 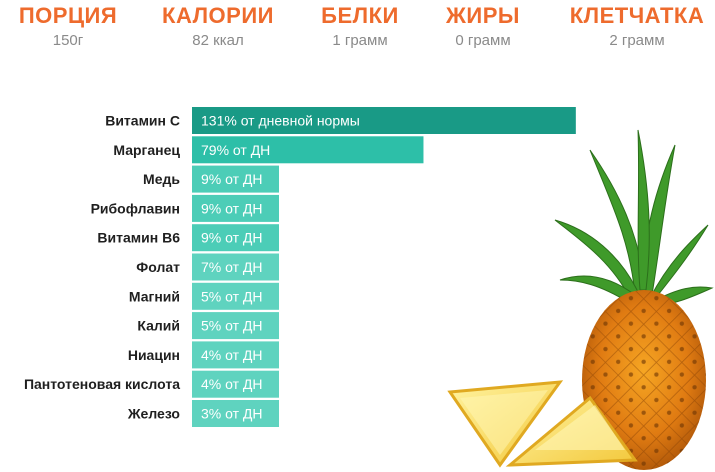 I want to click on stat-portion: ПОРЦИЯ 150г, so click(x=71, y=26).